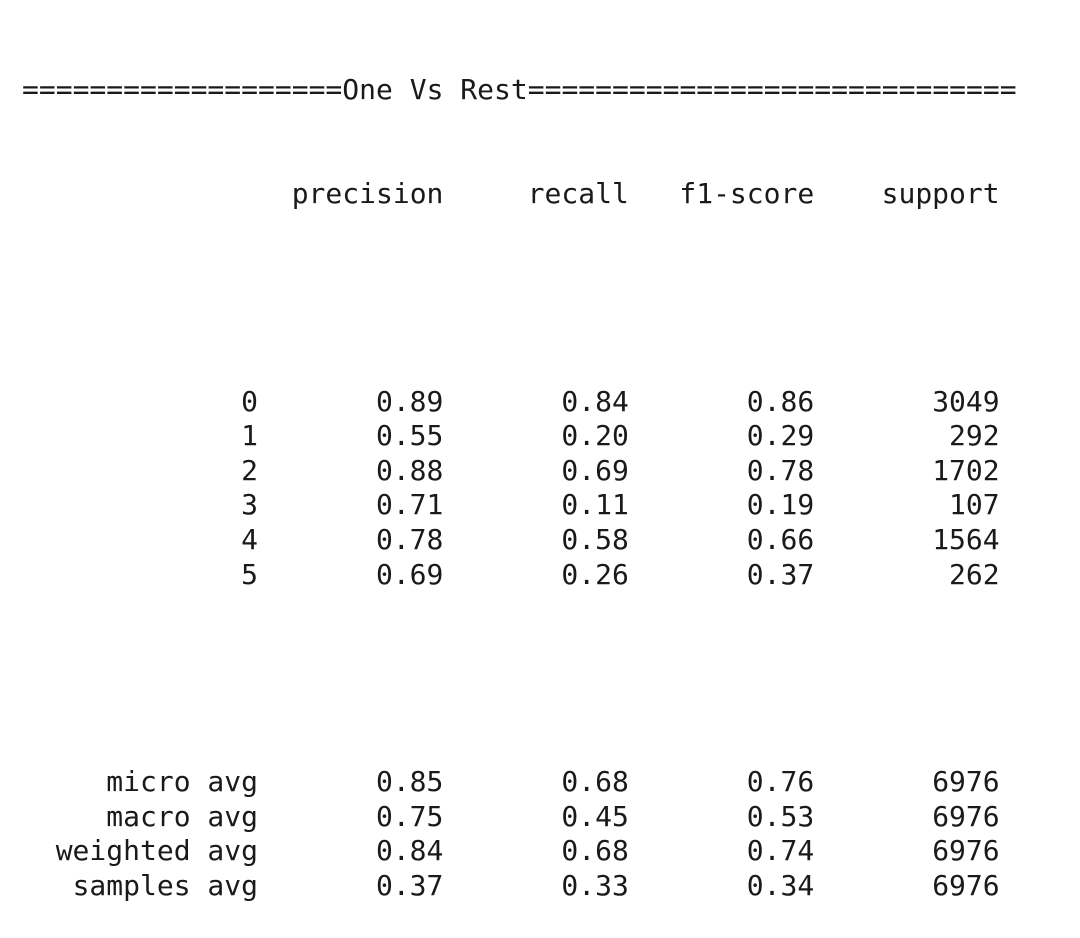  What do you see at coordinates (772, 90) in the screenshot?
I see `title-rule-right: =============================` at bounding box center [772, 90].